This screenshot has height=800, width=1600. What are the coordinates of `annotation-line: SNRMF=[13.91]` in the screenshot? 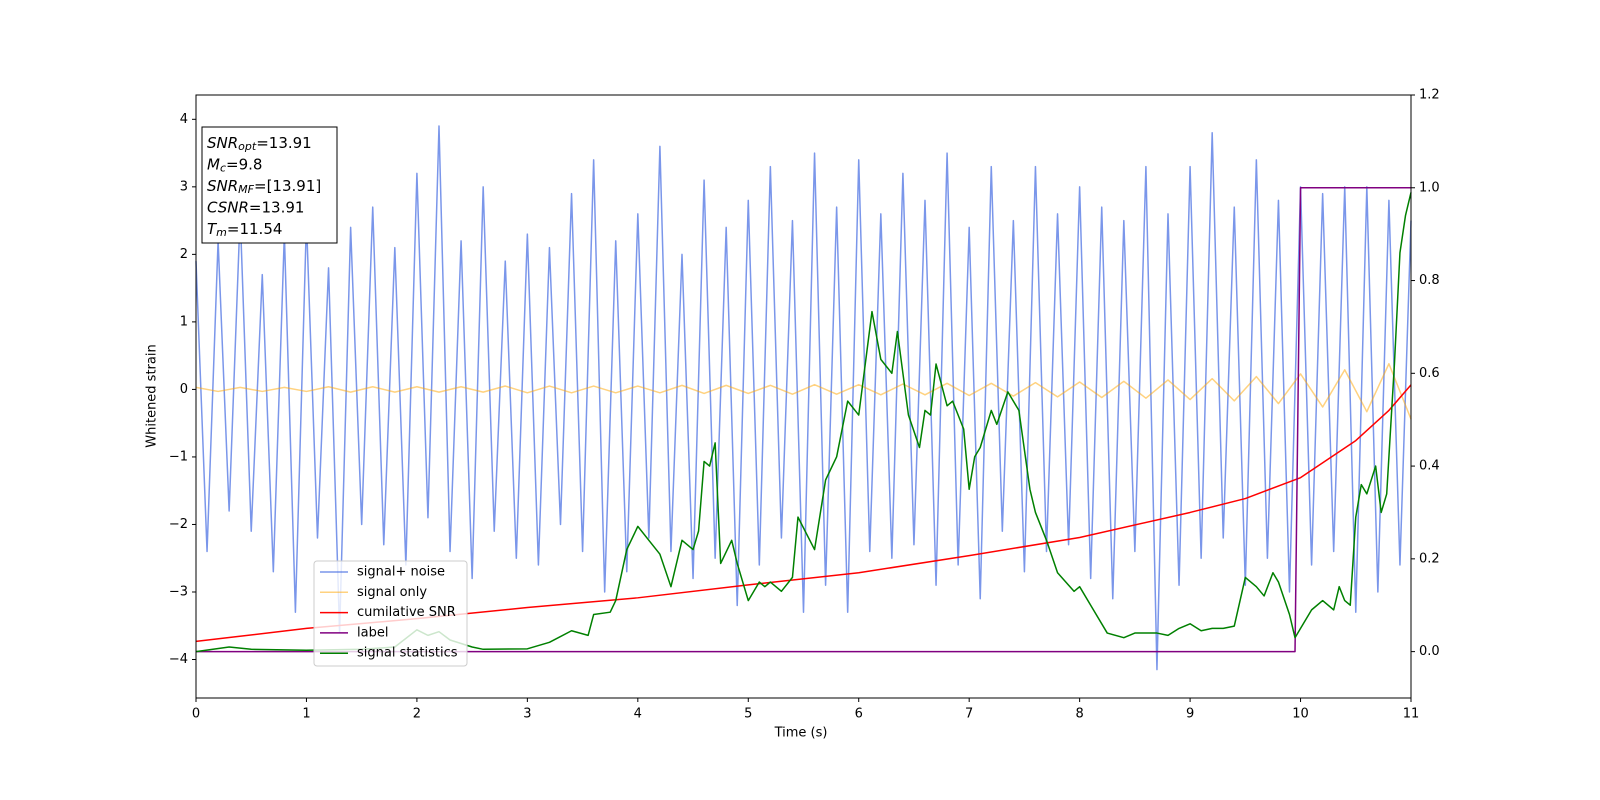 It's located at (264, 187).